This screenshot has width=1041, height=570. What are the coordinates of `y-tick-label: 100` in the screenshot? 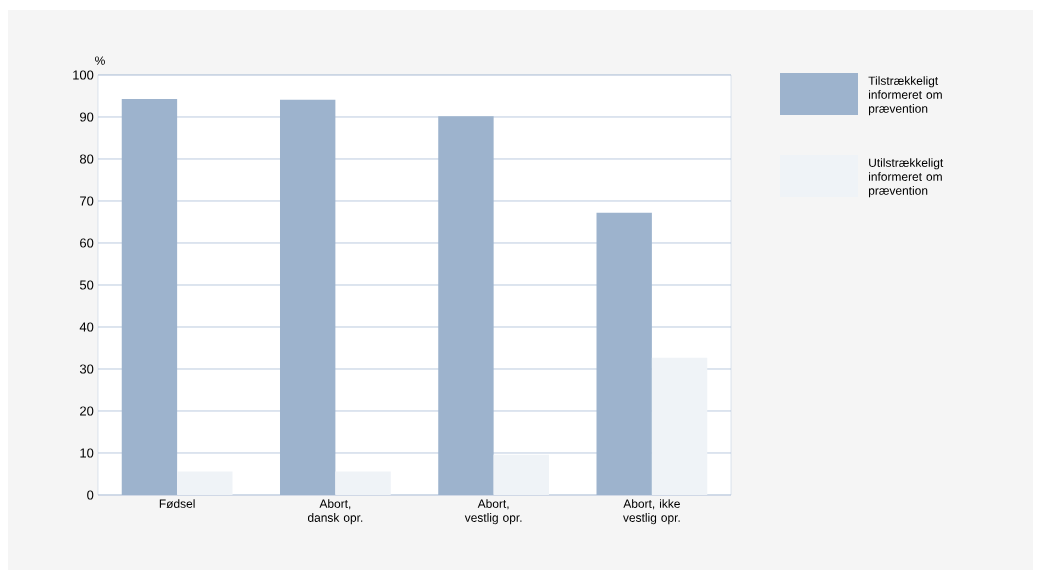 It's located at (83, 75).